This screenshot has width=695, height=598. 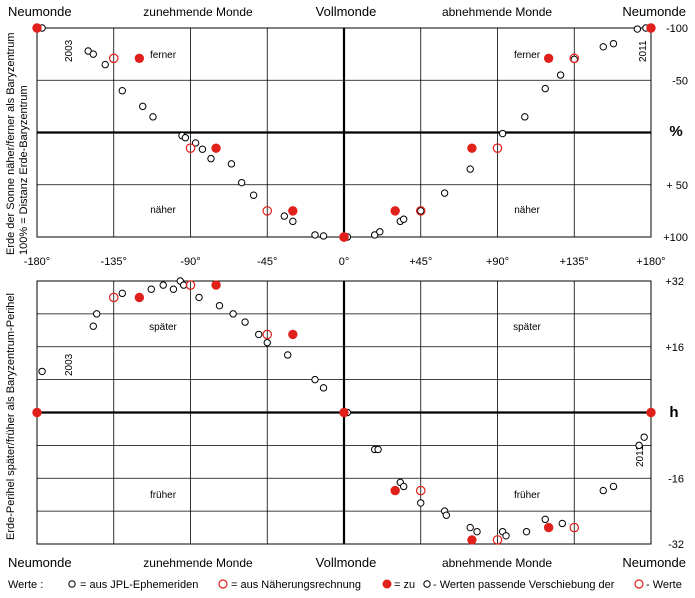 What do you see at coordinates (198, 12) in the screenshot?
I see `phase-label-waxing-top: zunehmende Monde` at bounding box center [198, 12].